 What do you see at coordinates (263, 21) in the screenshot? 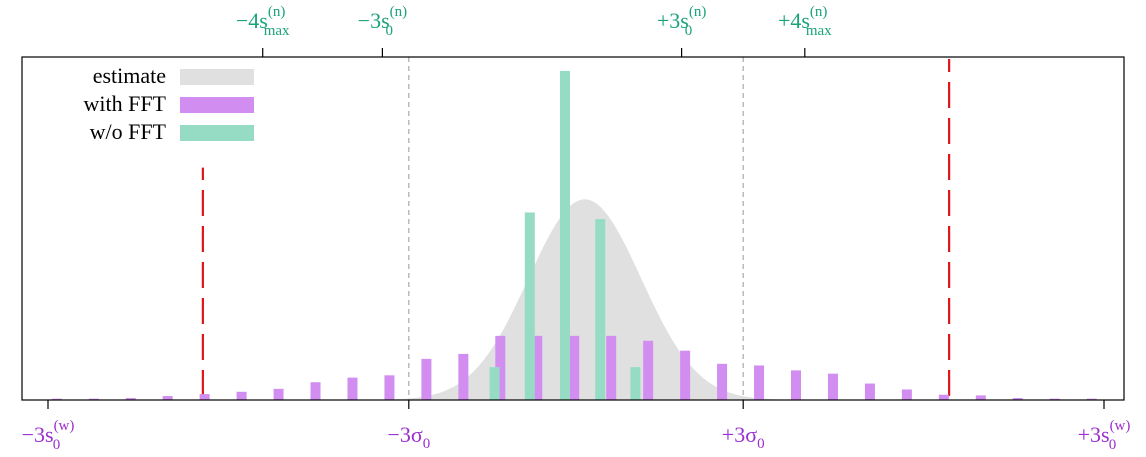
I see `top-tick-label-0: −4s(n) max` at bounding box center [263, 21].